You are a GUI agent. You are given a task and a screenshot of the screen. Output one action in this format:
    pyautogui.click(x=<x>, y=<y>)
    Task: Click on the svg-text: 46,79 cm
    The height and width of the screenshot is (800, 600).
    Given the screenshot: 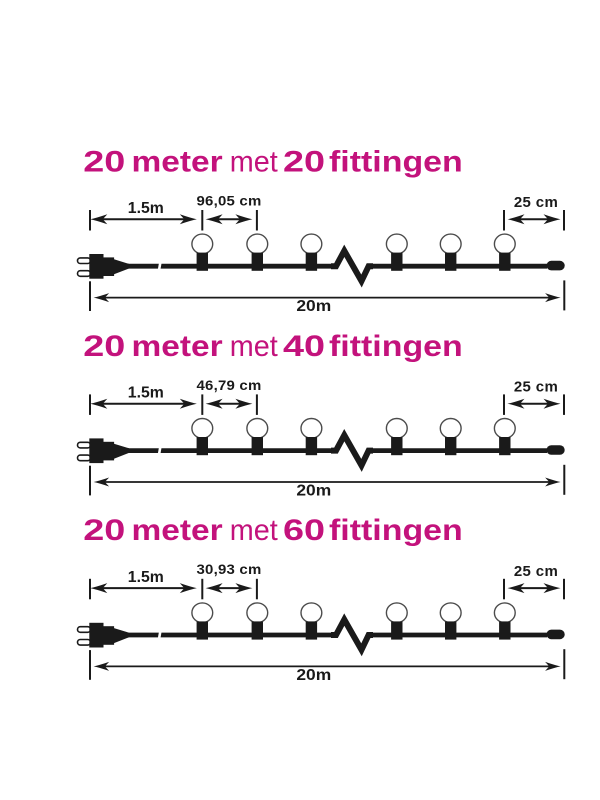 What is the action you would take?
    pyautogui.click(x=229, y=385)
    